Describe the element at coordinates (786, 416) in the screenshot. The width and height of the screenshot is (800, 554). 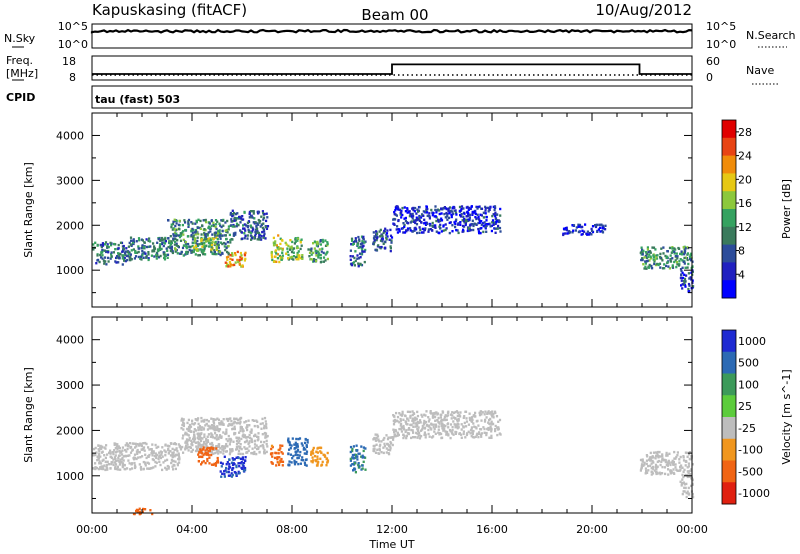
I see `colorbar-label: Velocity [m s^-1]` at that location.